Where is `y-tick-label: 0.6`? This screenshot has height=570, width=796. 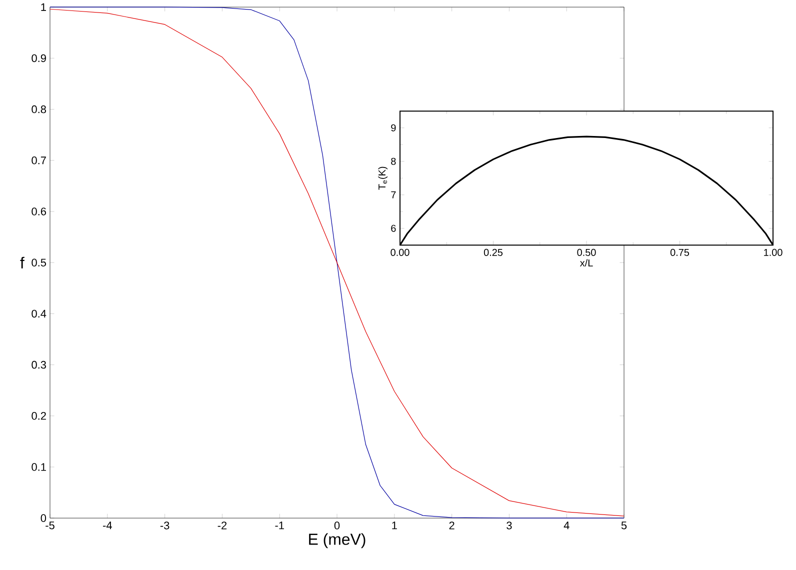
y-tick-label: 0.6 is located at coordinates (39, 212).